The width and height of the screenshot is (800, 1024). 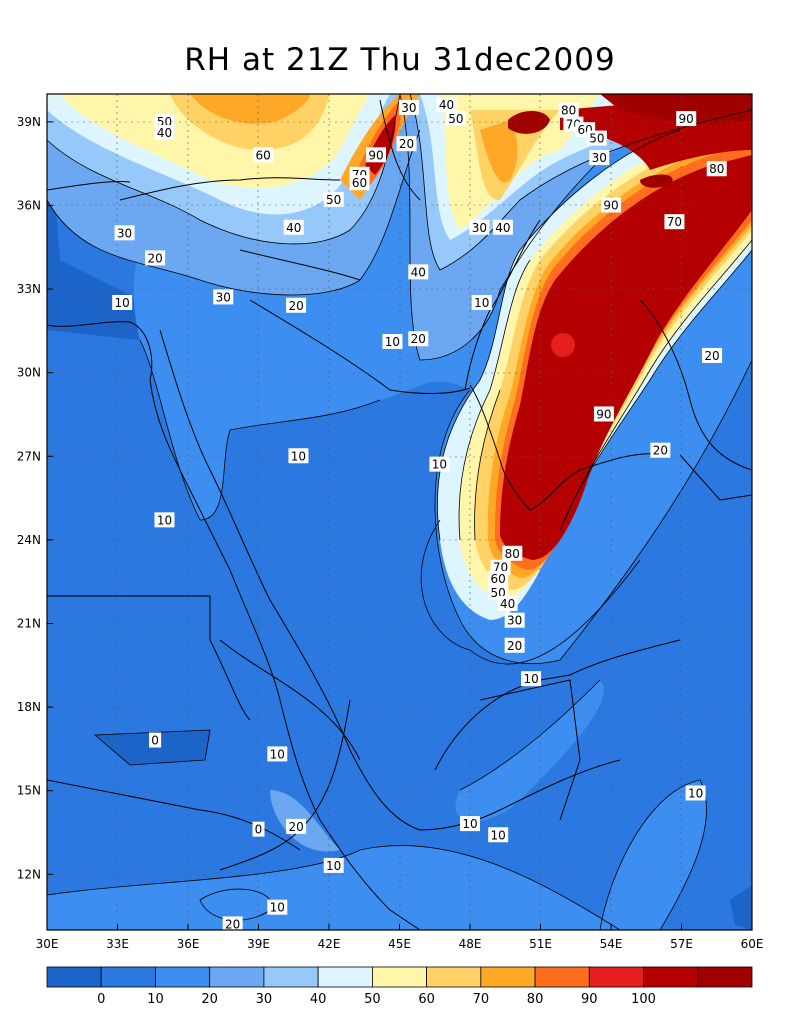 What do you see at coordinates (329, 944) in the screenshot?
I see `x-tick-label: 42E` at bounding box center [329, 944].